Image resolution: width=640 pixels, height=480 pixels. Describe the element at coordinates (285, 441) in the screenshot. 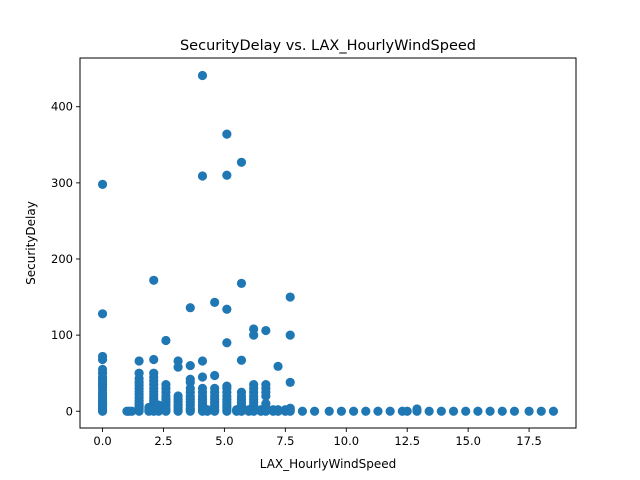

I see `x-tick-label: 7.5` at that location.